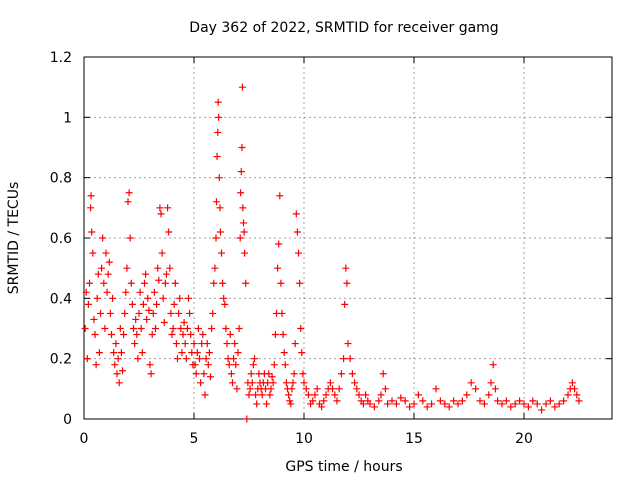  I want to click on y-tick-label: 1, so click(67, 118).